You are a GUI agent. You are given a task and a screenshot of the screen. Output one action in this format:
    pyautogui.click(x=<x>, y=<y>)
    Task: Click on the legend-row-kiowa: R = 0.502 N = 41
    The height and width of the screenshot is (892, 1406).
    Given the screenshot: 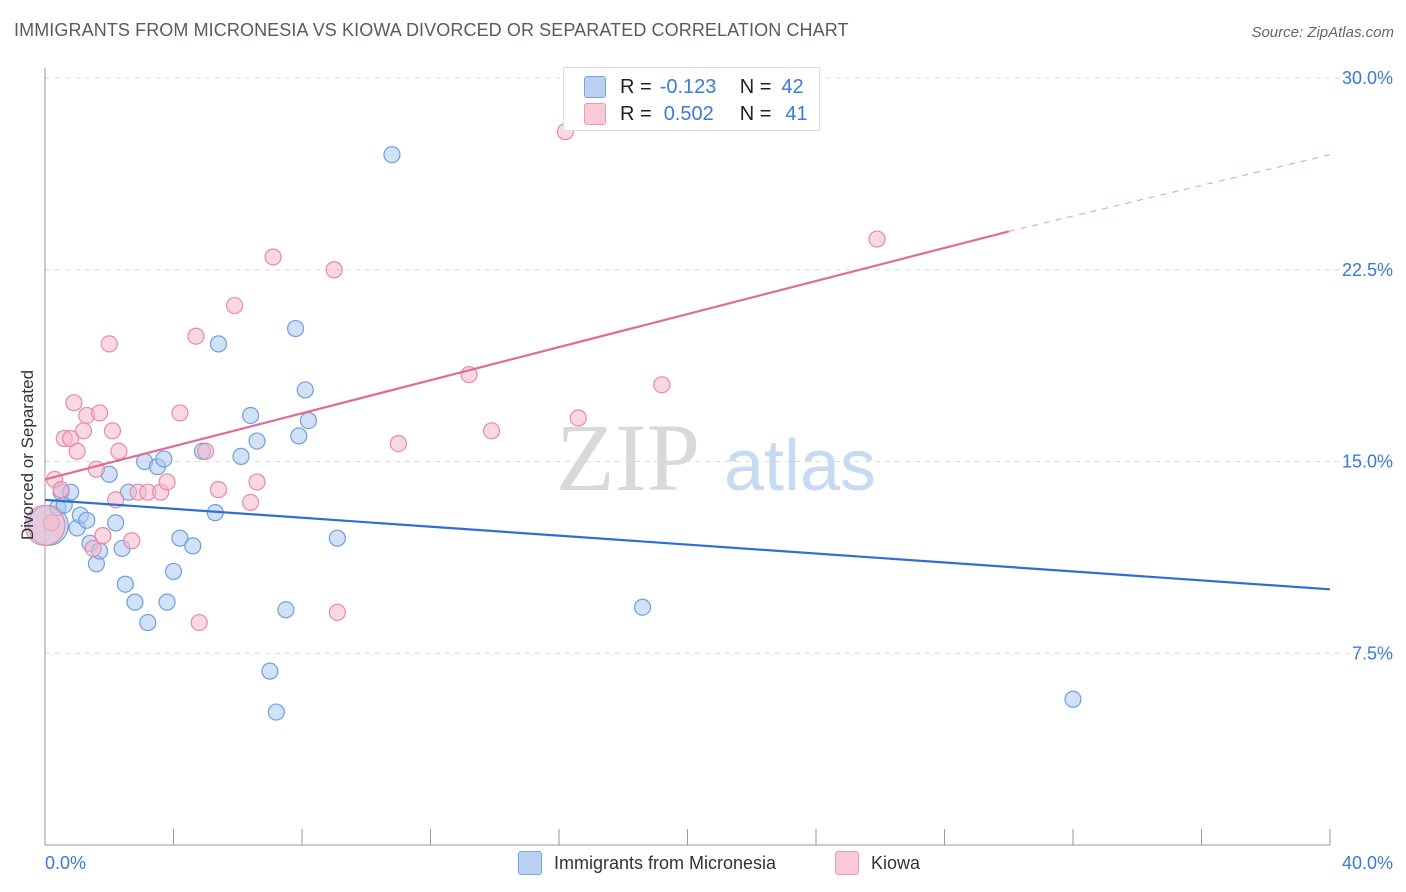 What is the action you would take?
    pyautogui.click(x=696, y=114)
    